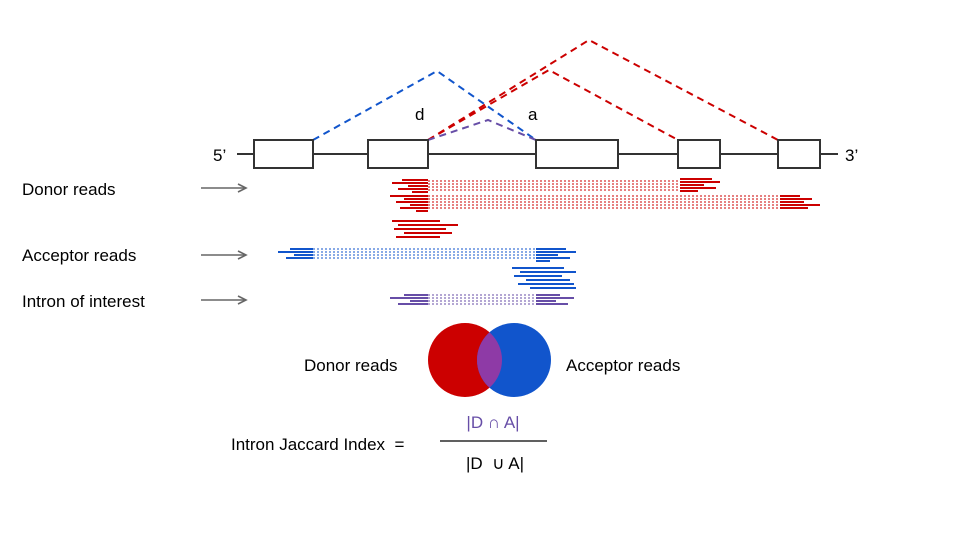 Image resolution: width=960 pixels, height=540 pixels. I want to click on acceptor-site-label: a, so click(533, 114).